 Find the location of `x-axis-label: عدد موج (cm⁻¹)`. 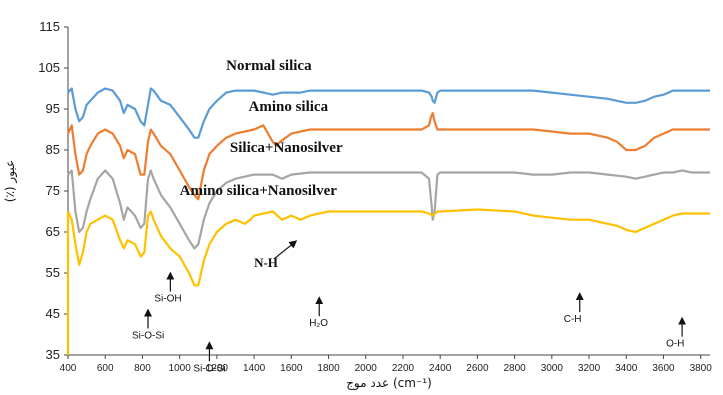

x-axis-label: عدد موج (cm⁻¹) is located at coordinates (389, 383).